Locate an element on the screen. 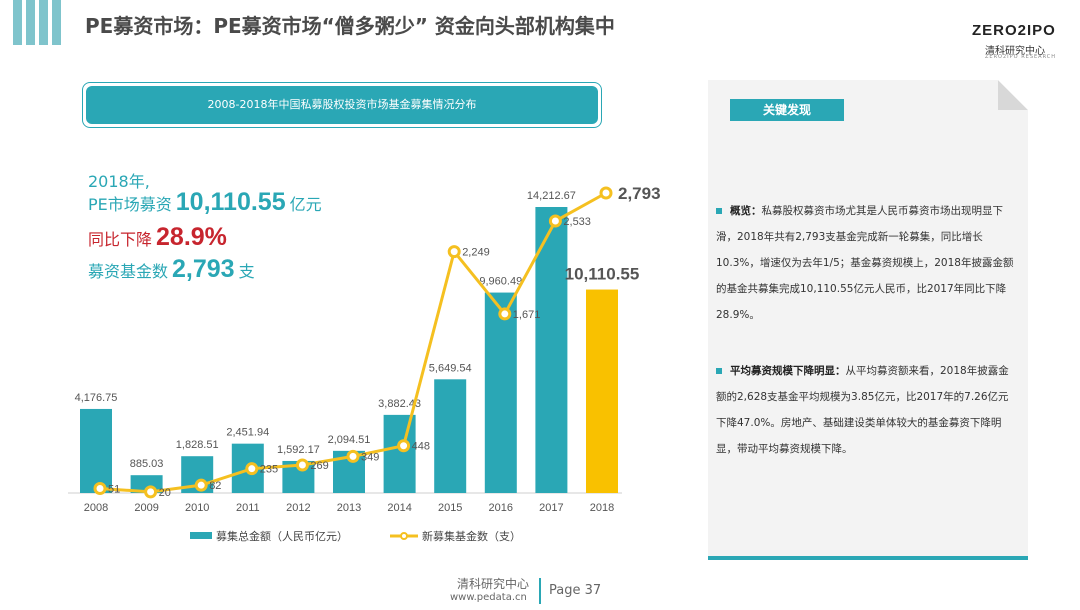 The height and width of the screenshot is (610, 1080). count-label-2011: 235 is located at coordinates (269, 470).